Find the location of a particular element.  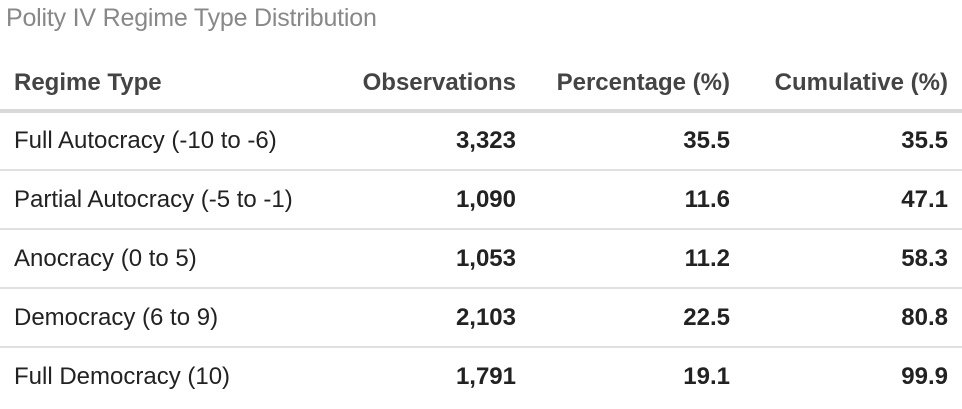

percentage-cell: 11.6 is located at coordinates (637, 200).